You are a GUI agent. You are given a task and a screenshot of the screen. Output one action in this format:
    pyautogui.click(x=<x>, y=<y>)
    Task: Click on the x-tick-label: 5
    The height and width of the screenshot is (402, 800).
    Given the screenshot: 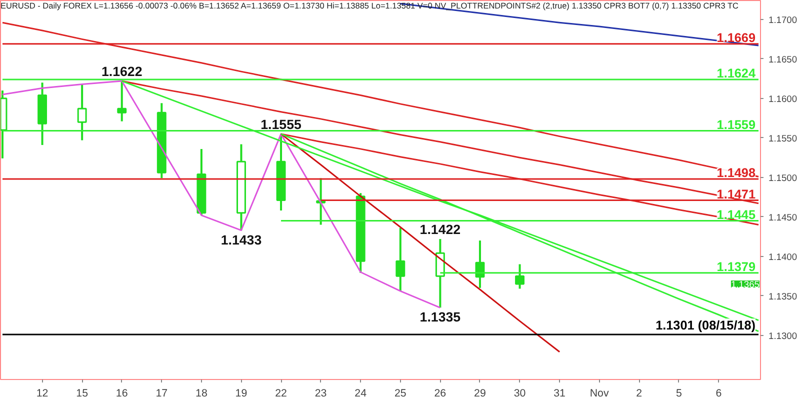 What is the action you would take?
    pyautogui.click(x=679, y=394)
    